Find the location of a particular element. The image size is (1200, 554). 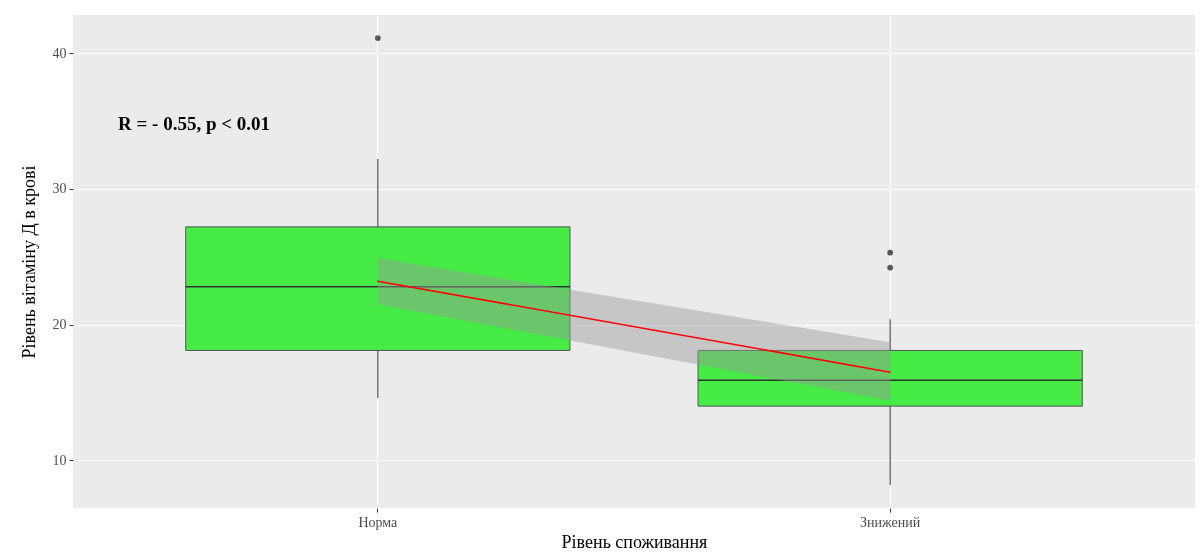

y-axis-title: Рівень вітаміну Д в крові is located at coordinates (28, 262).